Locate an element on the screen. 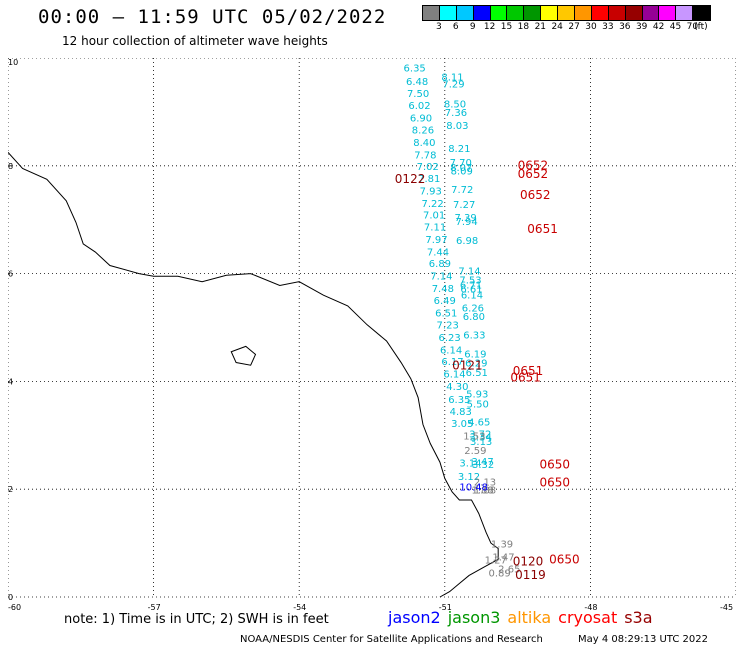  wave-height-label: 6.80 is located at coordinates (474, 317).